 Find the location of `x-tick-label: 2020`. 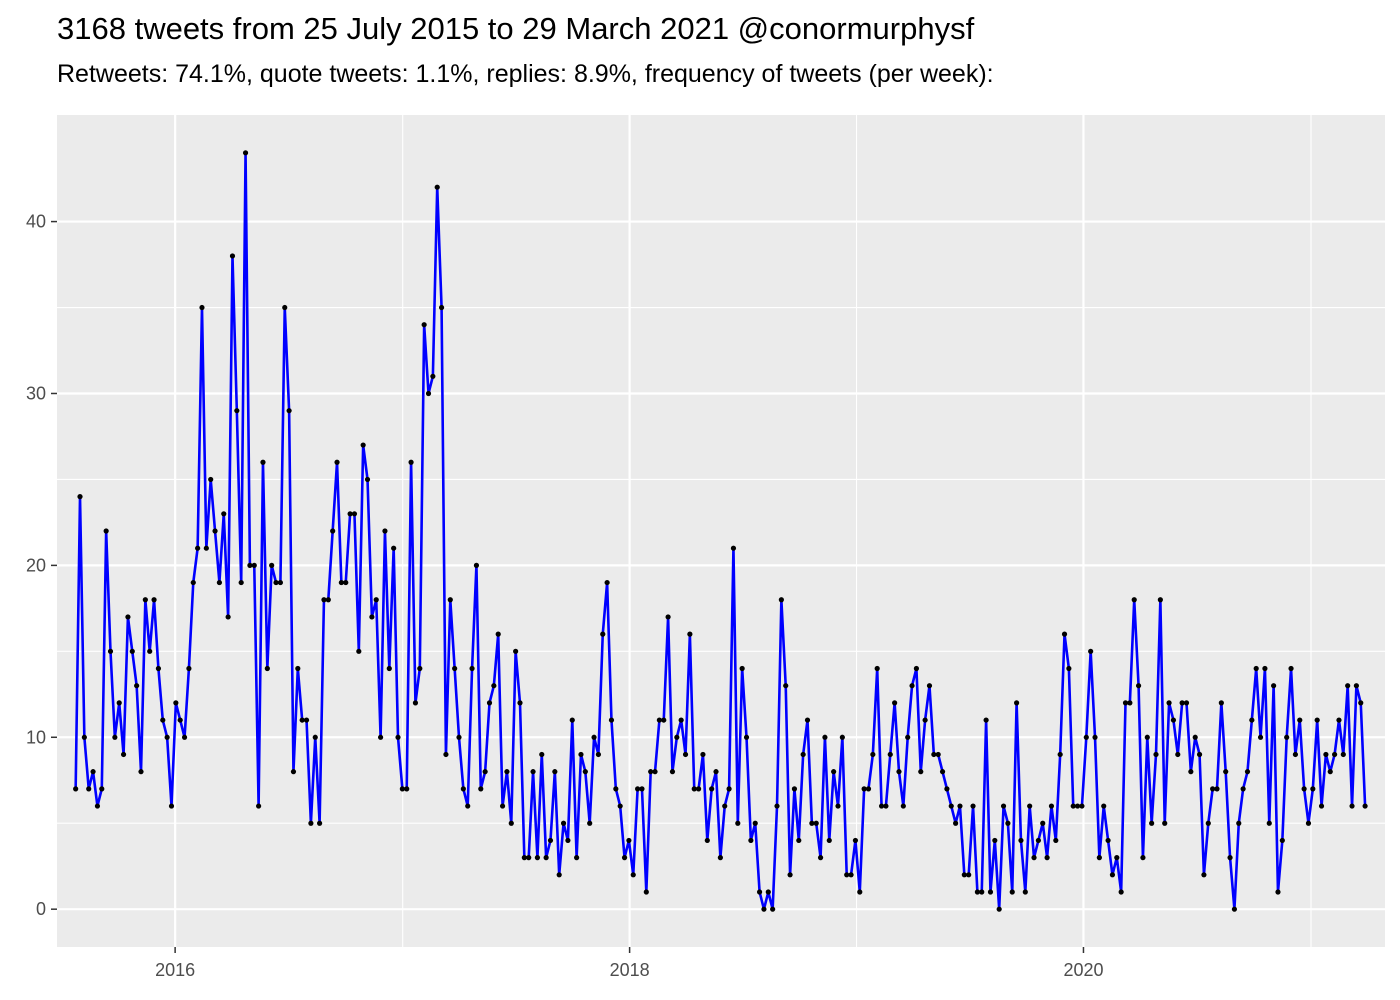

x-tick-label: 2020 is located at coordinates (1083, 970).